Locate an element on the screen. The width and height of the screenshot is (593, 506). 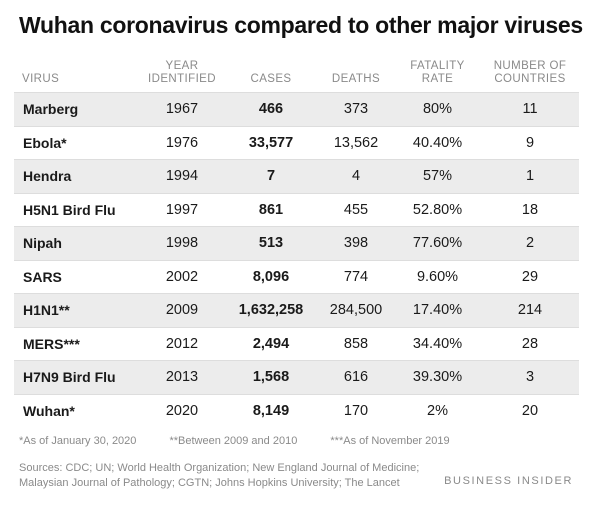
cell-countries: 3 is located at coordinates (530, 377).